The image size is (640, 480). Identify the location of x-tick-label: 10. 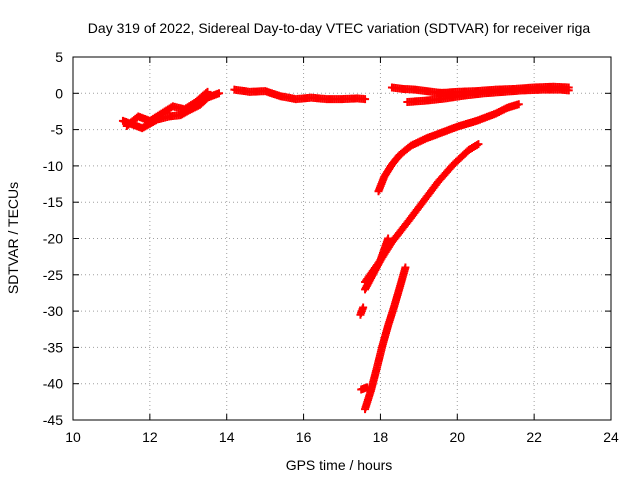
(73, 437).